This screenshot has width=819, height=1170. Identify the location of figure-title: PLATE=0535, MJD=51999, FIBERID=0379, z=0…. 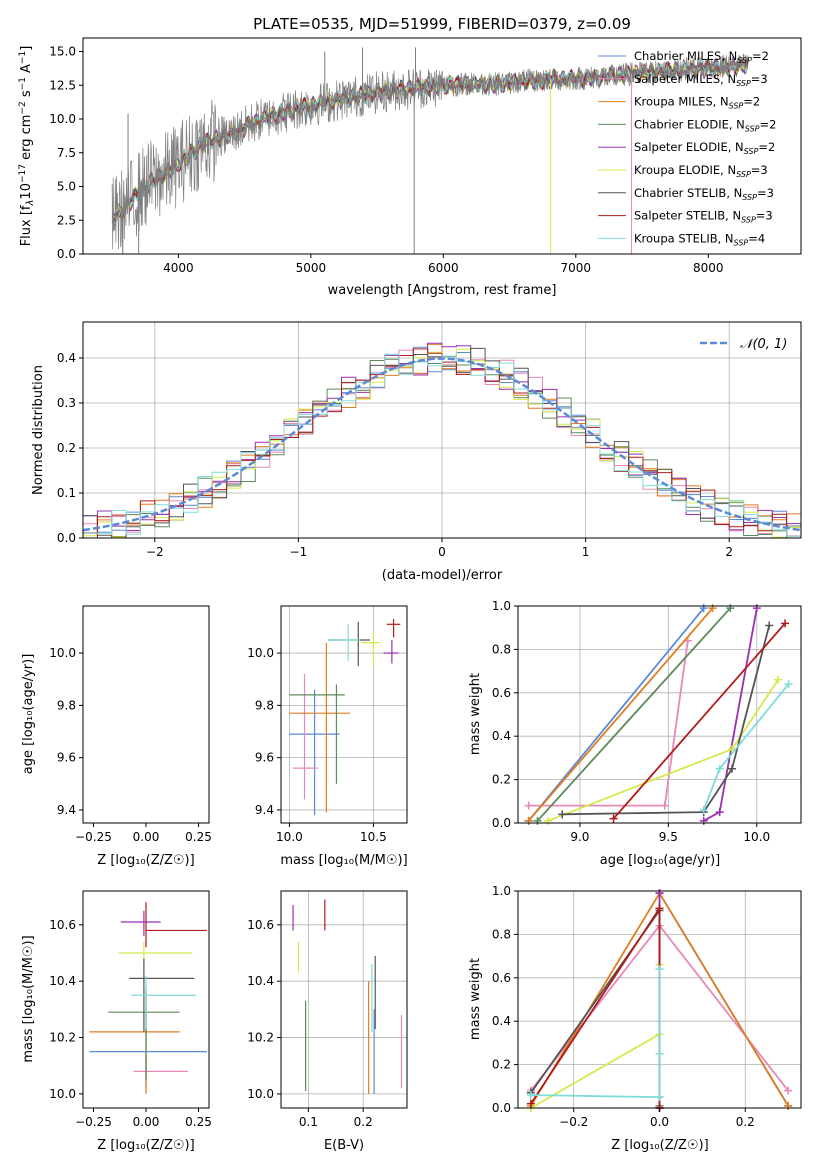
(442, 24).